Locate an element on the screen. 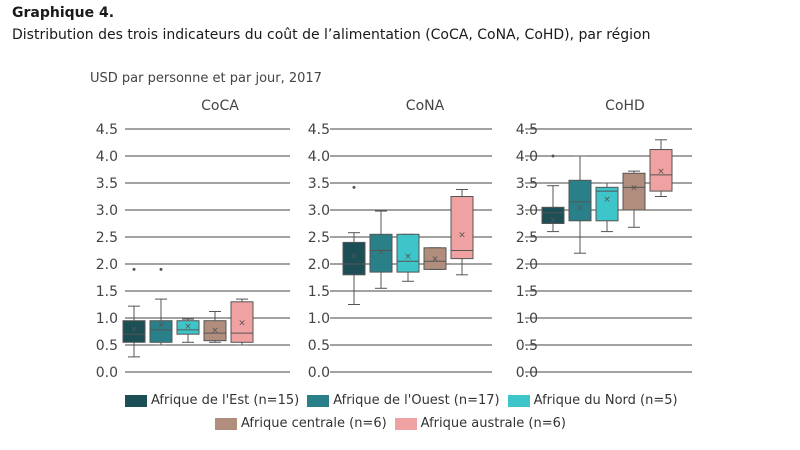 This screenshot has height=450, width=800. cohd-box-3-iqr is located at coordinates (634, 191).